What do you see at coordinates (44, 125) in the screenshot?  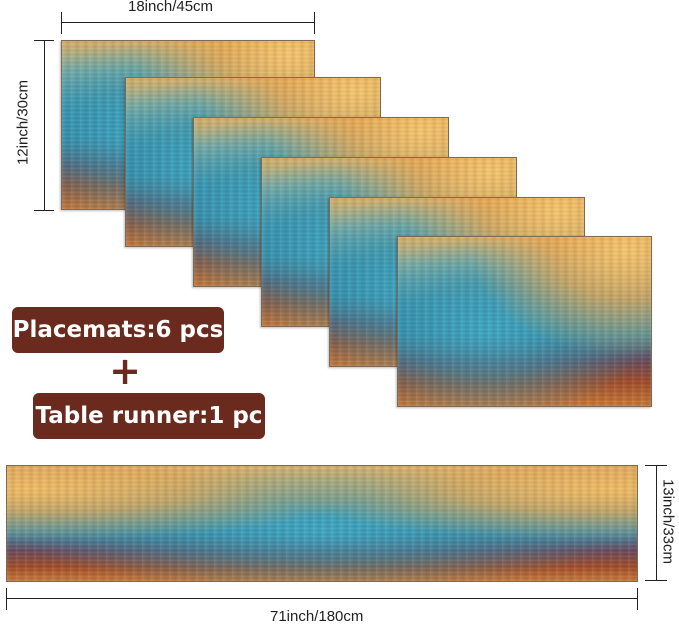 I see `height-dimension-line` at bounding box center [44, 125].